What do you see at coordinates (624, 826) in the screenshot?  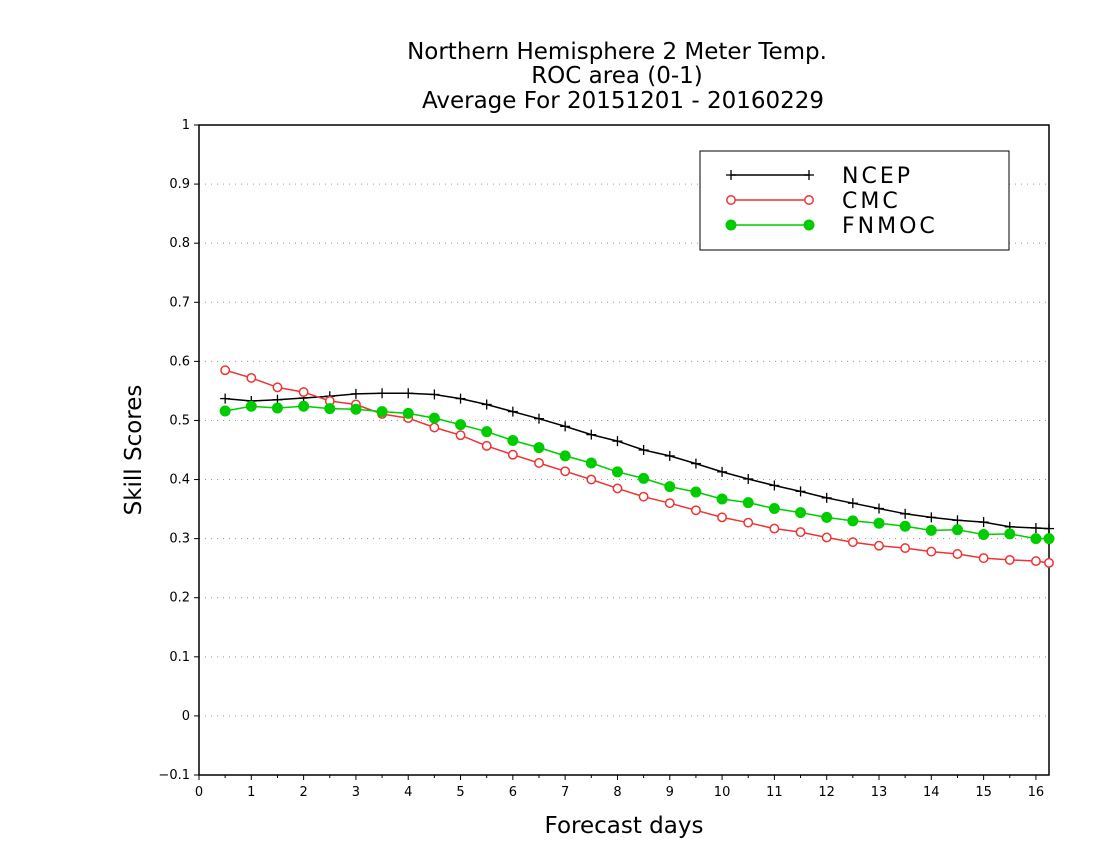 I see `x-axis-label: Forecast days` at bounding box center [624, 826].